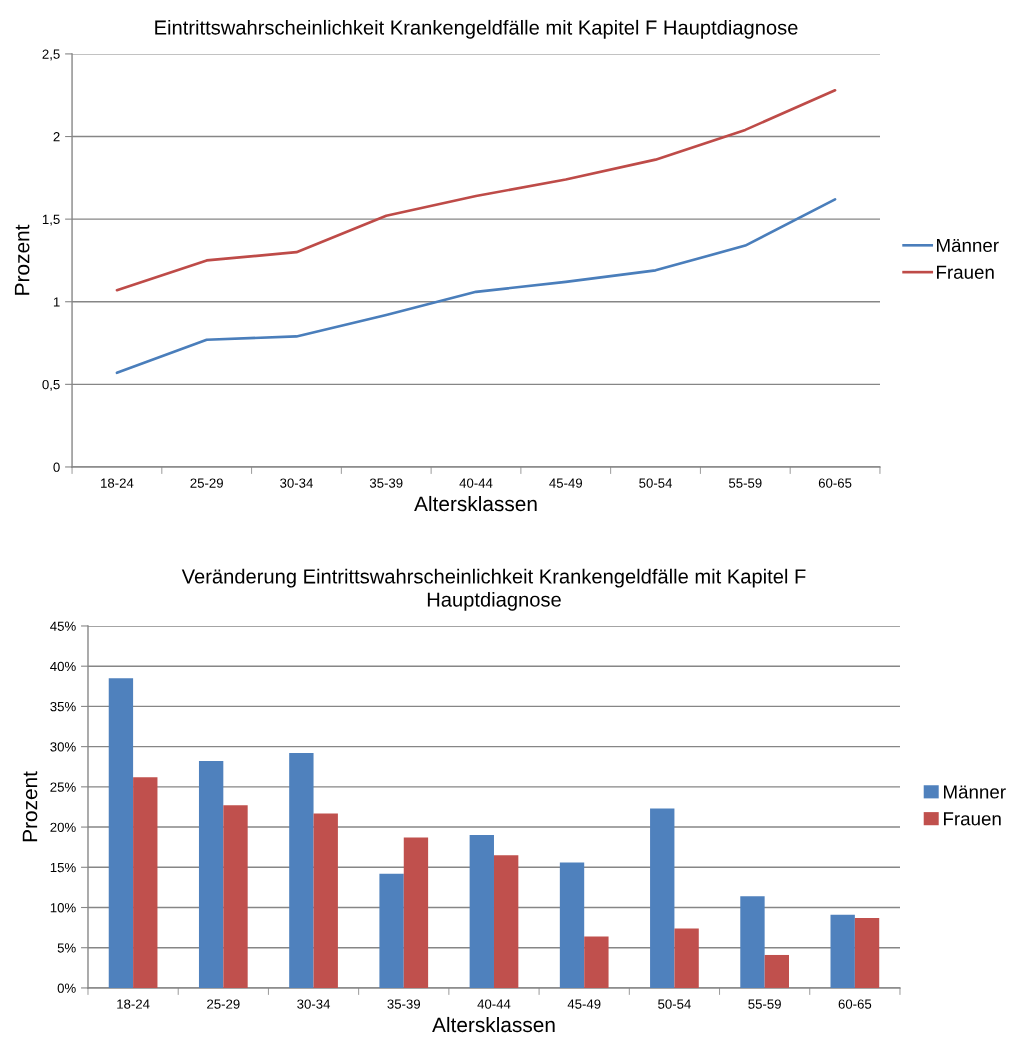  I want to click on chart-title: Veränderung Eintrittswahrscheinlichkeit Krankengeldfälle mit Kapitel F Hauptdiagnose, so click(493, 589).